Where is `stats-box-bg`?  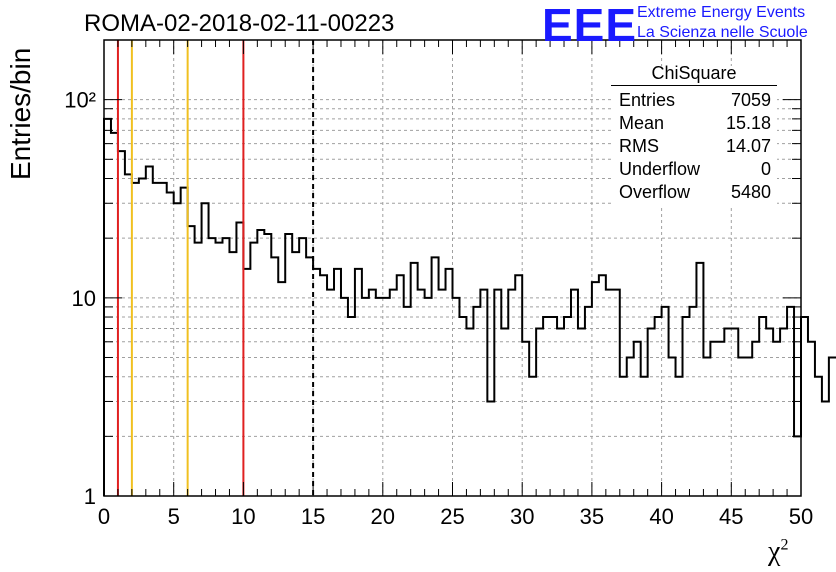 stats-box-bg is located at coordinates (694, 136).